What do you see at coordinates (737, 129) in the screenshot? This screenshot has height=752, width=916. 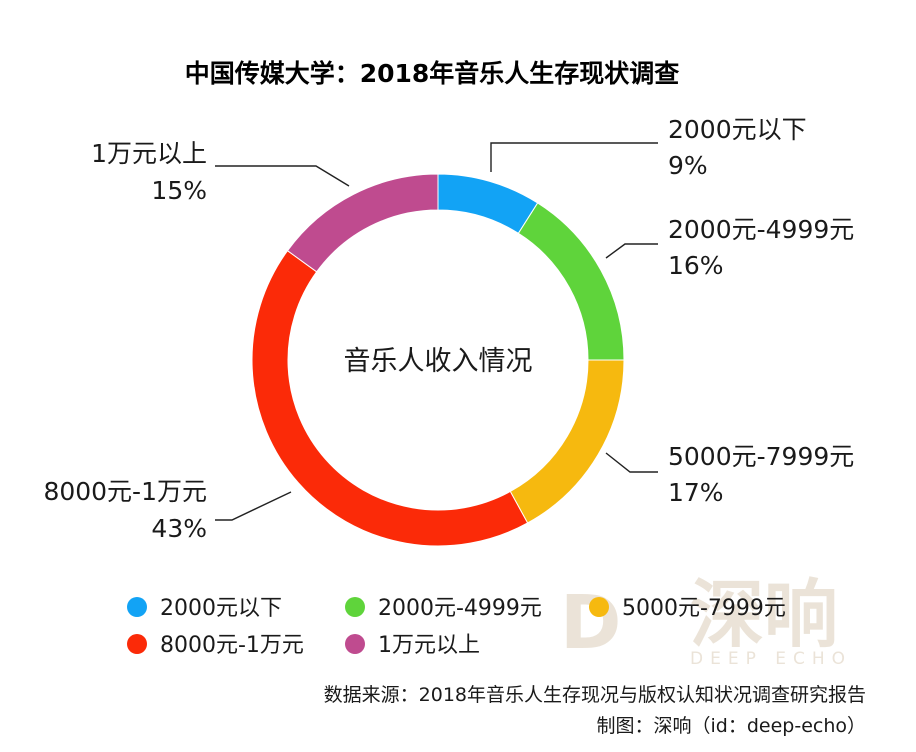 I see `callout-label-0: 2000元以下` at bounding box center [737, 129].